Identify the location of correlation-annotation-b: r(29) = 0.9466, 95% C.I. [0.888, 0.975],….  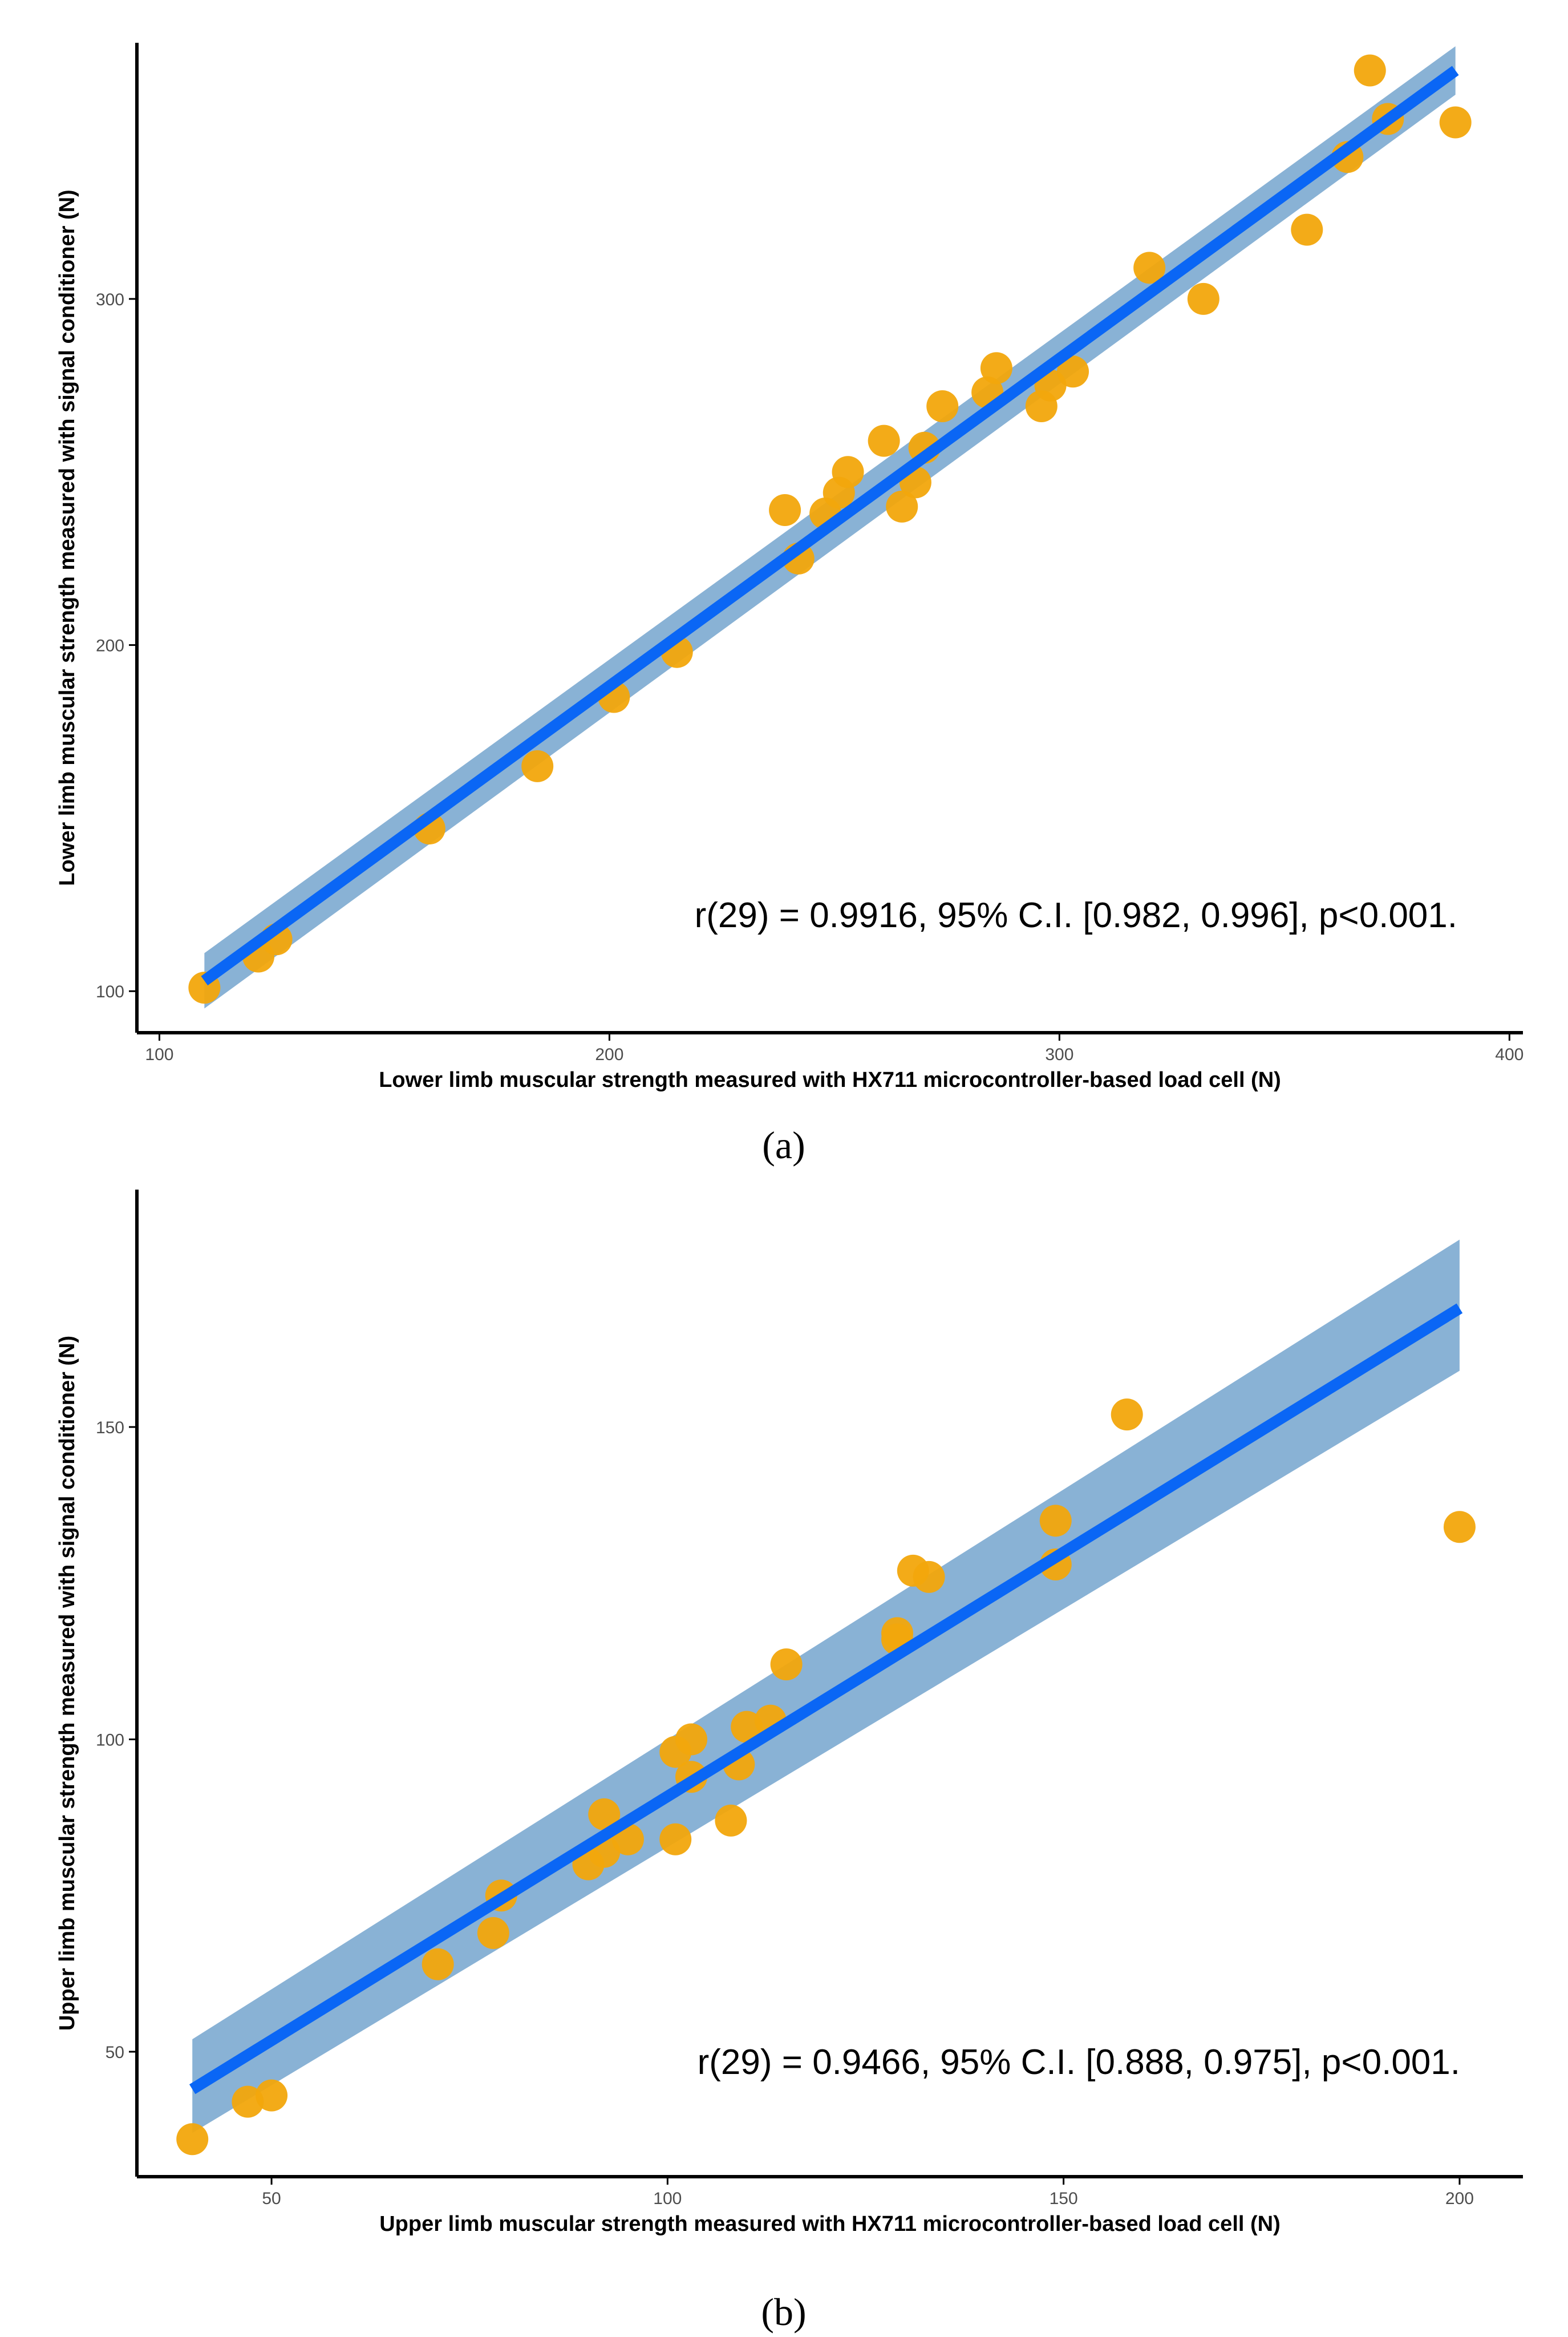
(1079, 2062).